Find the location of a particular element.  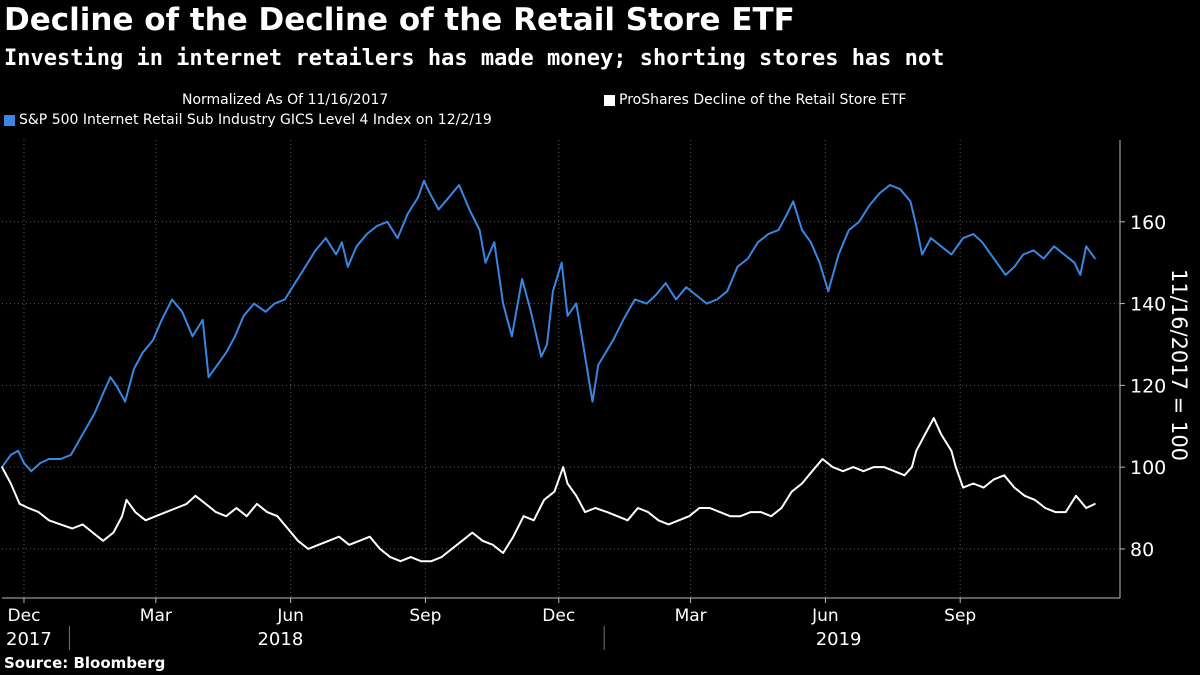

legend-swatch-blue is located at coordinates (9, 120).